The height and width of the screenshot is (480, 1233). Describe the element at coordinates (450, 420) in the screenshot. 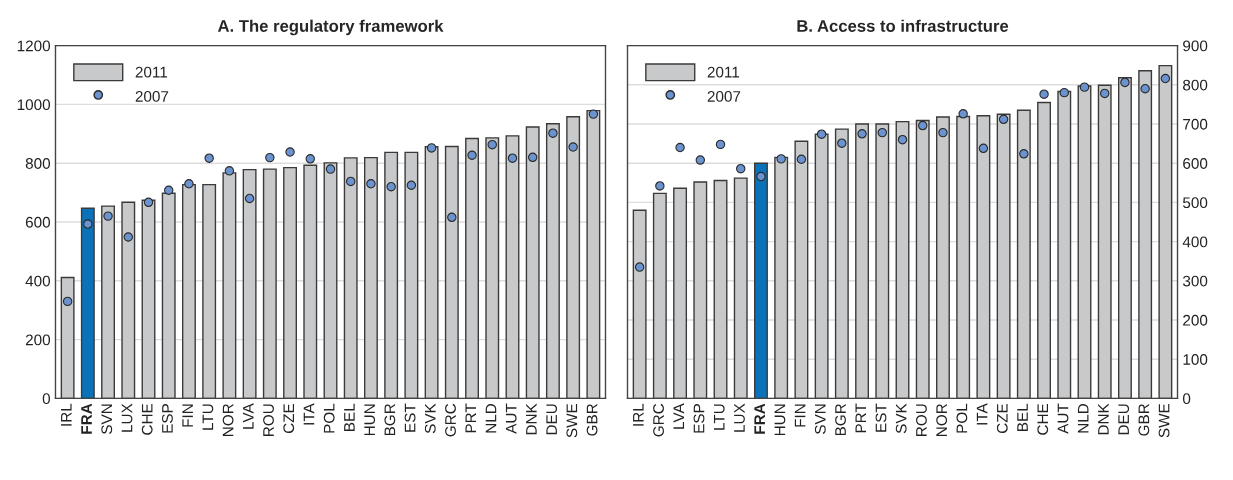

I see `x-tick-label: GRC` at that location.